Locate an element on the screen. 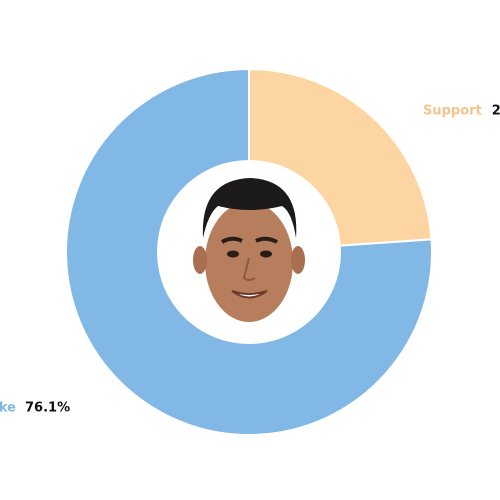 This screenshot has height=500, width=500. nose is located at coordinates (249, 269).